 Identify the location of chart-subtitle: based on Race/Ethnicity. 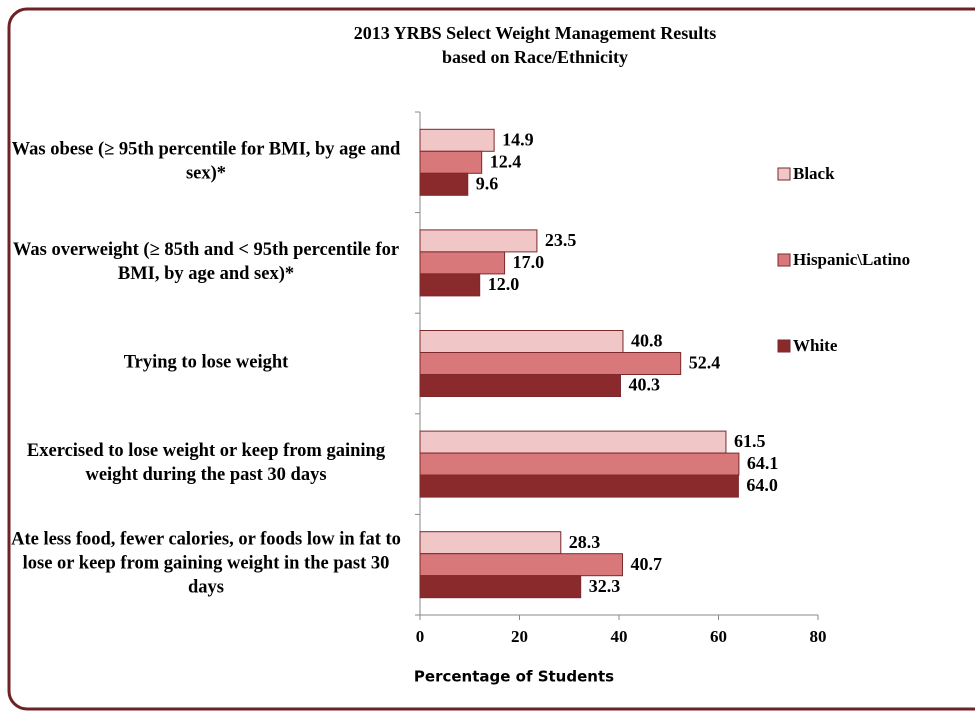
(535, 57).